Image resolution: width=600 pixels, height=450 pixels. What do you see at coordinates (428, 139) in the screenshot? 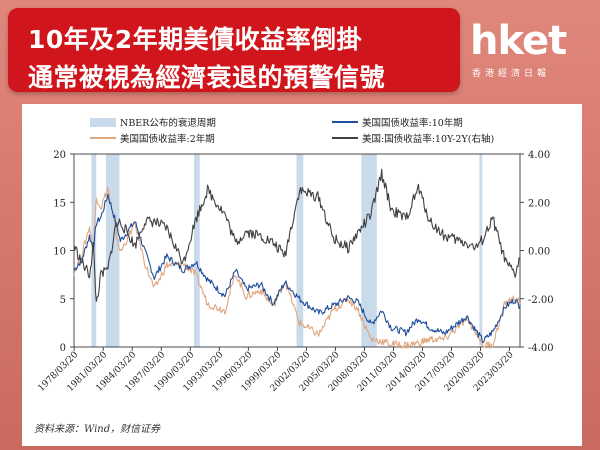
I see `legend-label: 美国:国债收益率:10Y-2Y(右轴)` at bounding box center [428, 139].